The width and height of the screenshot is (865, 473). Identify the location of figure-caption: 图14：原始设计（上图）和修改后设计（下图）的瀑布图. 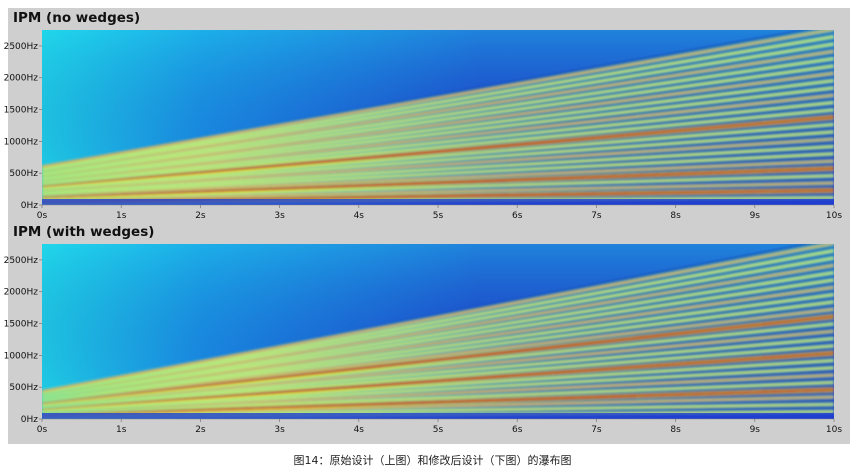
(432, 460).